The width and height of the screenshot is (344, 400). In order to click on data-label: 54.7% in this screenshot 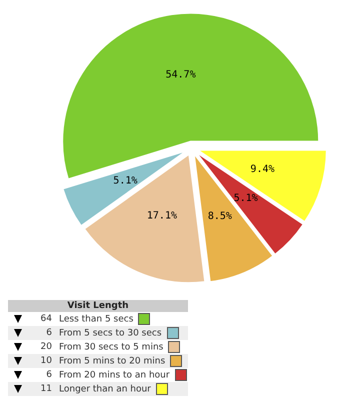, I will do `click(181, 74)`.